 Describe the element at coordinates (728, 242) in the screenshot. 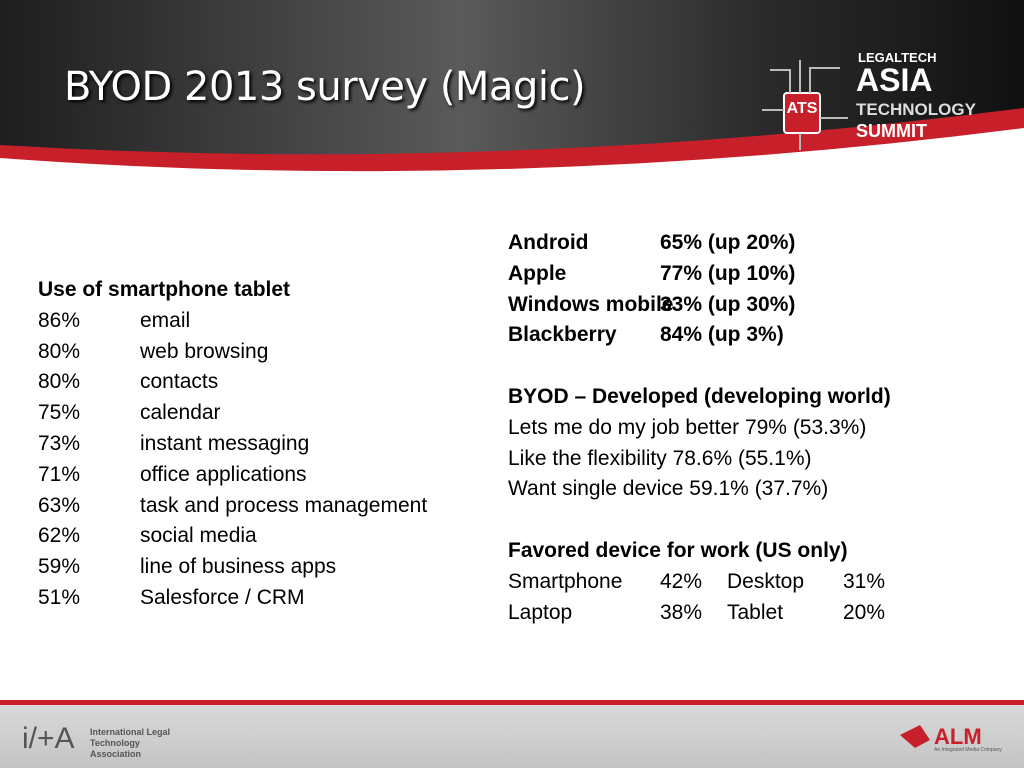

I see `platform-stat: 65% (up 20%)` at that location.